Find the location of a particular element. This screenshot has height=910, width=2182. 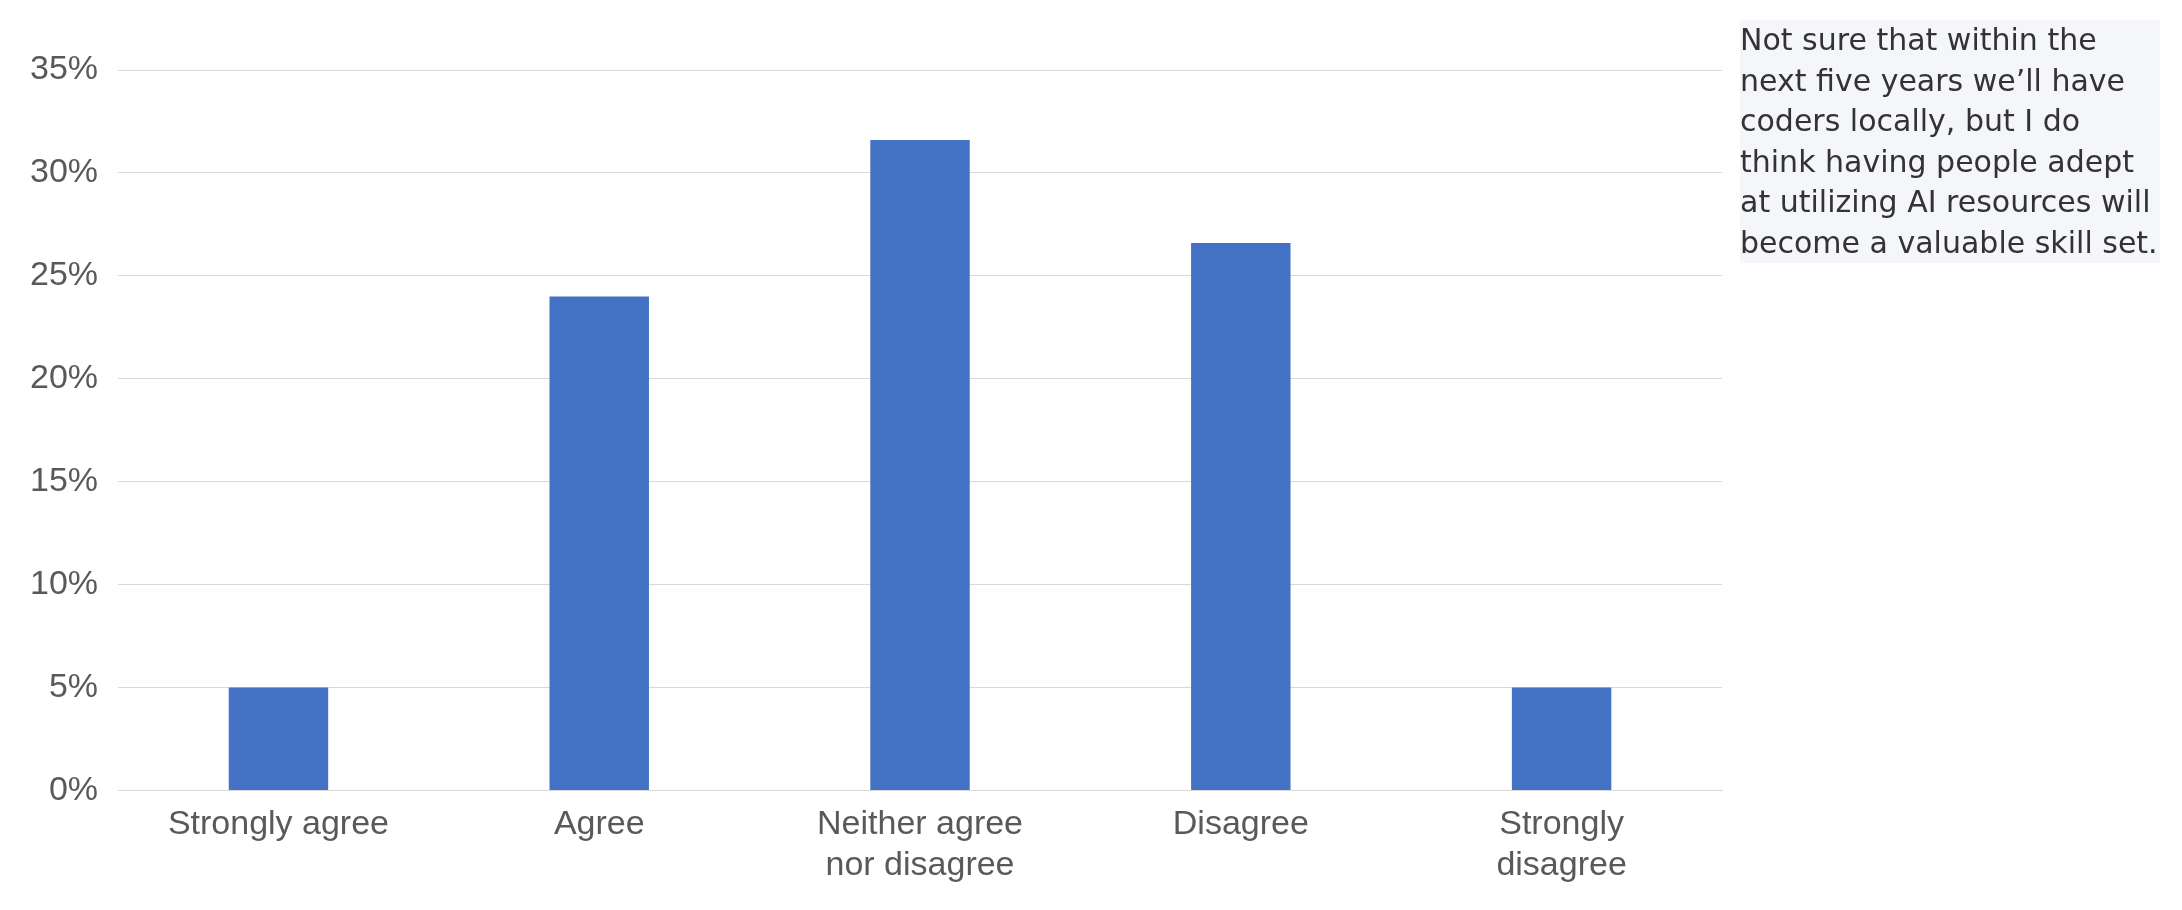

y-tick-label: 10% is located at coordinates (64, 581).